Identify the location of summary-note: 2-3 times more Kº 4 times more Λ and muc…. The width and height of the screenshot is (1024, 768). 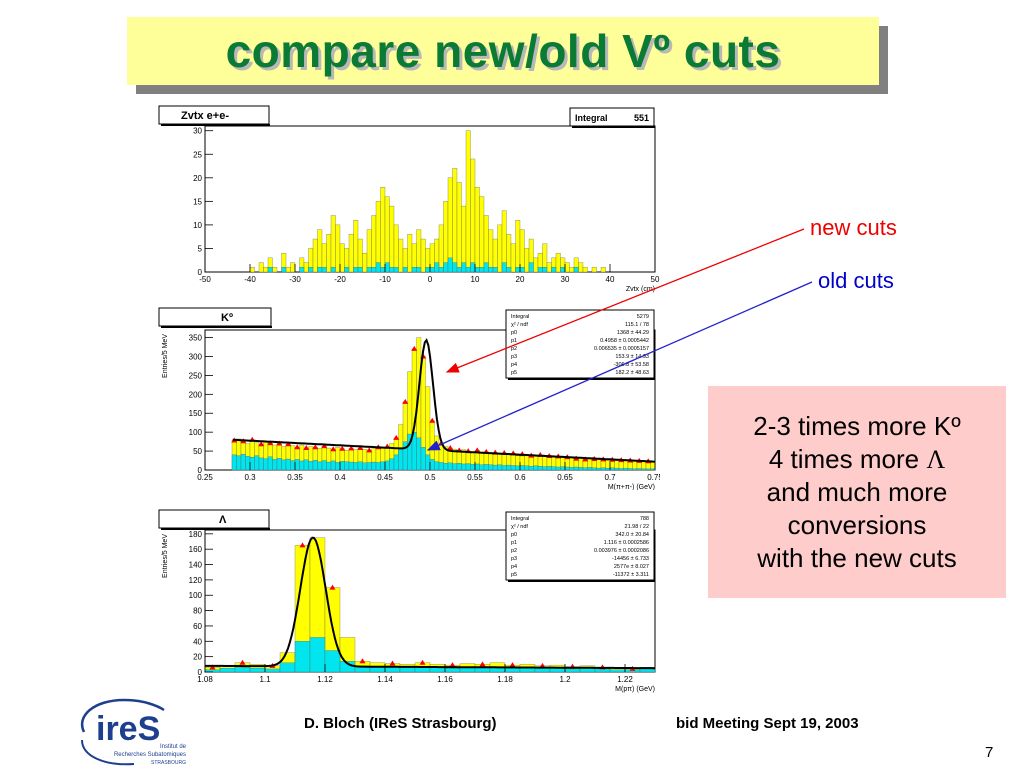
(857, 492).